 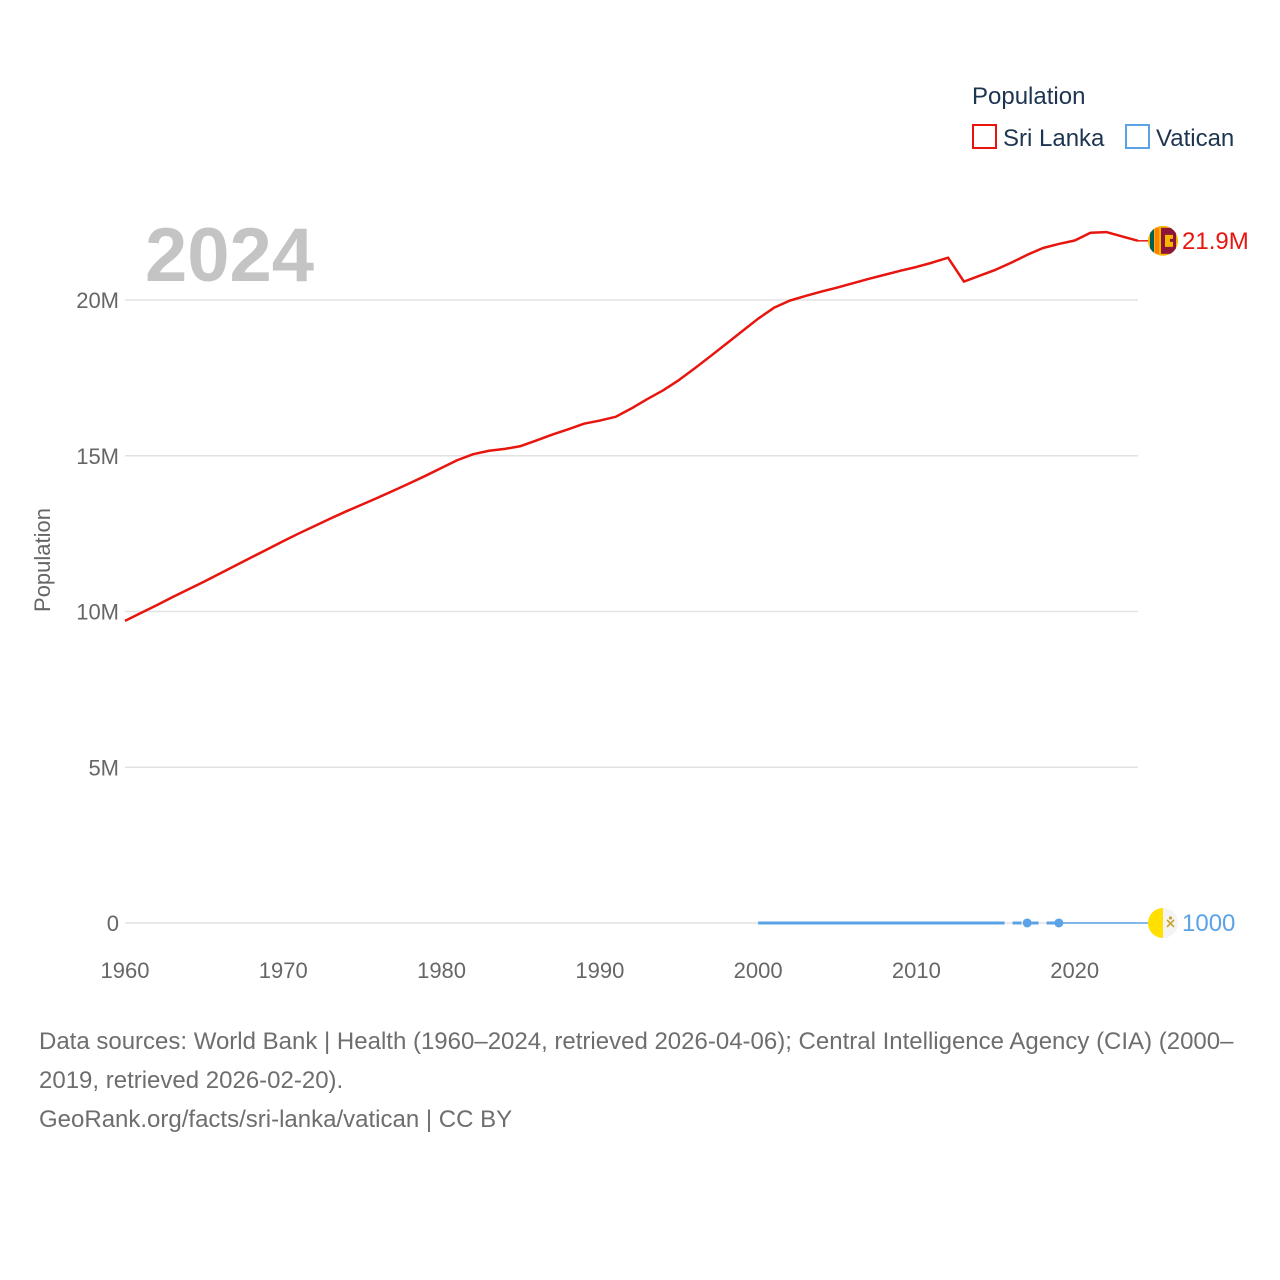 I want to click on y-tick-label: 5M, so click(x=103, y=767).